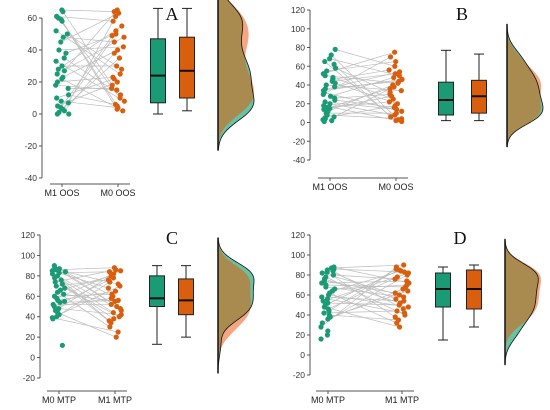 This screenshot has width=550, height=410. Describe the element at coordinates (31, 317) in the screenshot. I see `y-tick-label: 40` at that location.